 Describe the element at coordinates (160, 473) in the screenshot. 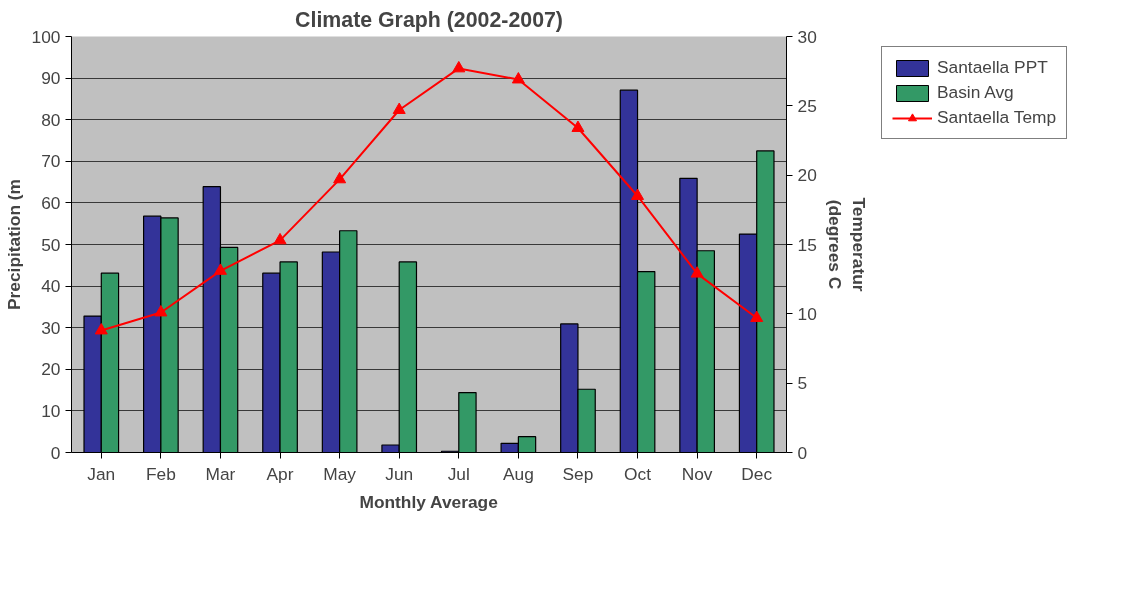

I see `x-tick-label: Feb` at that location.